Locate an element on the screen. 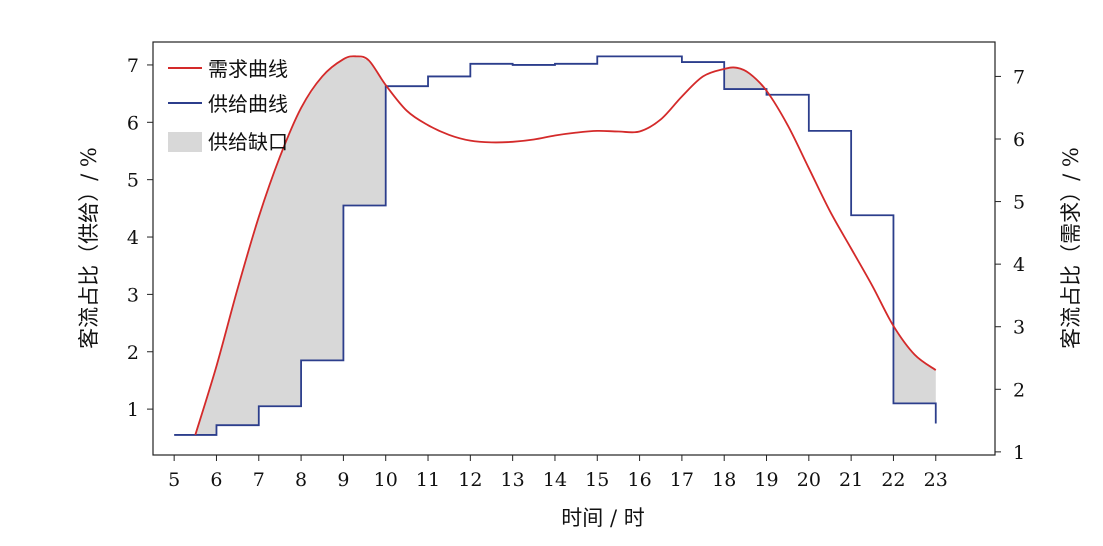 Image resolution: width=1103 pixels, height=546 pixels. legend-label-supply: 供给曲线 is located at coordinates (248, 104).